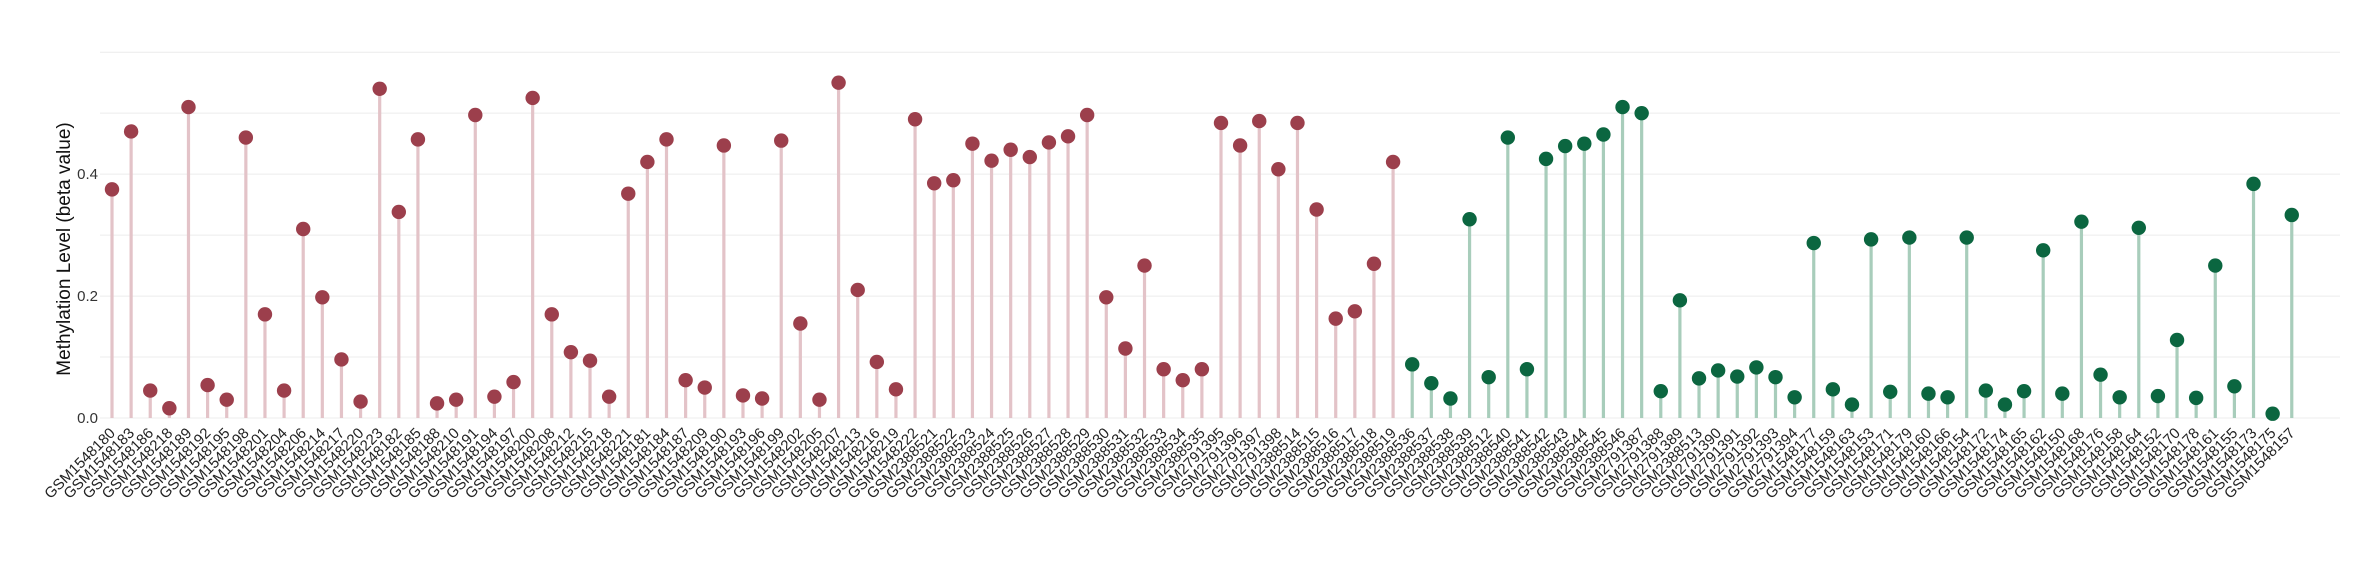  I want to click on y-tick-label: 0.2, so click(87, 296).